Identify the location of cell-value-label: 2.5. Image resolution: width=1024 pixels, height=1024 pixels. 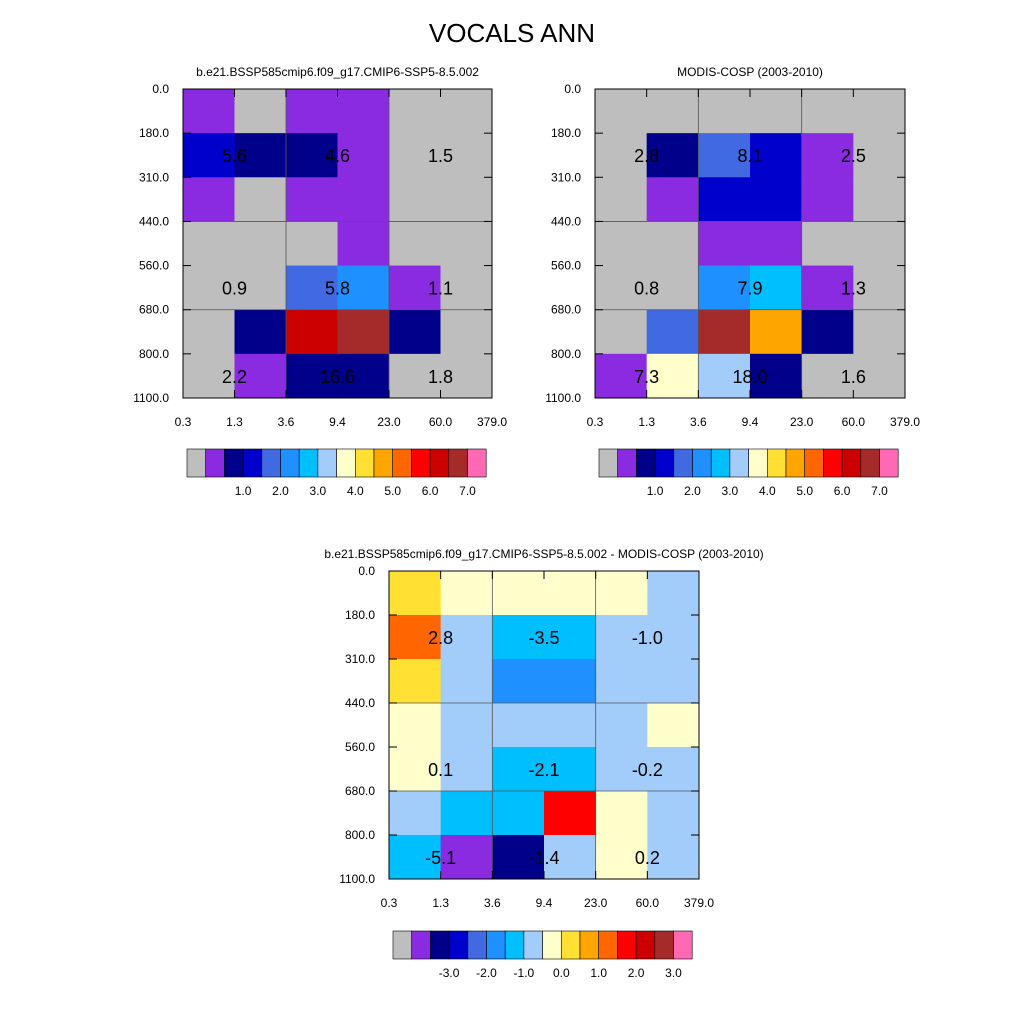
(853, 156).